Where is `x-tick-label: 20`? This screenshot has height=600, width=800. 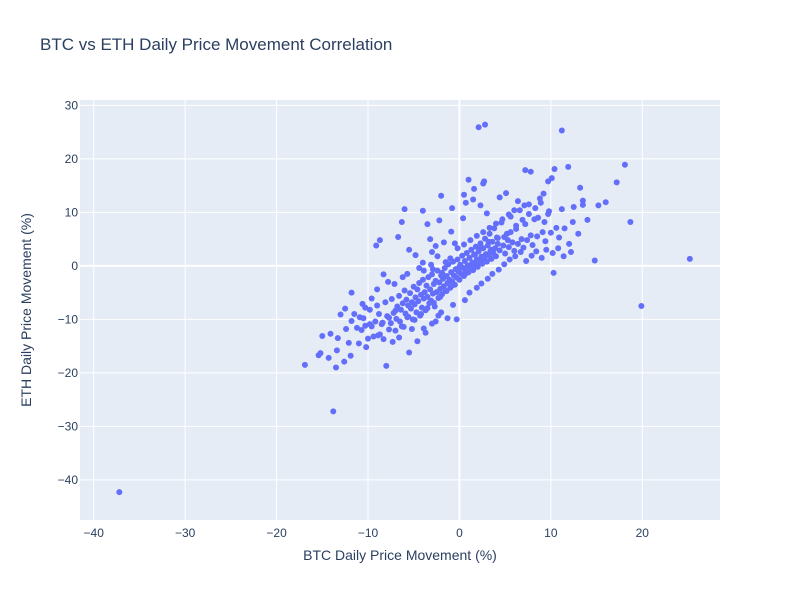
x-tick-label: 20 is located at coordinates (643, 533).